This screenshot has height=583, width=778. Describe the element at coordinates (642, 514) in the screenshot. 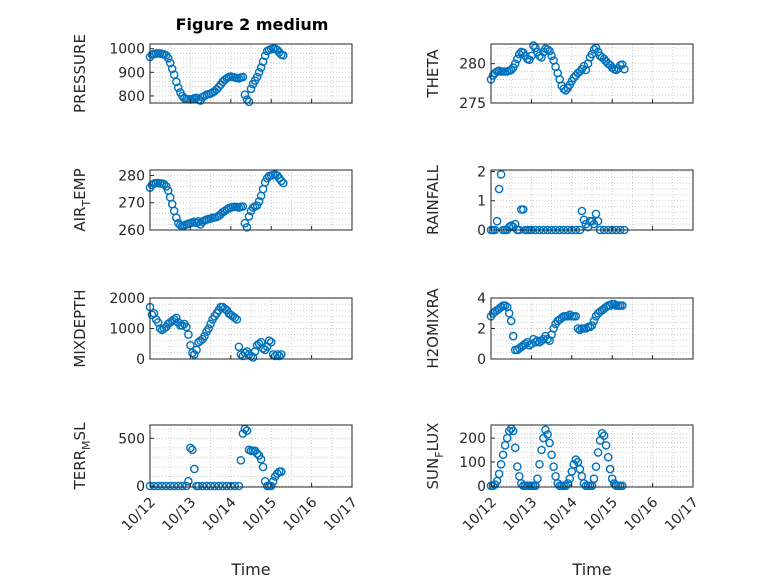

I see `x-tick-label: 10/16` at that location.